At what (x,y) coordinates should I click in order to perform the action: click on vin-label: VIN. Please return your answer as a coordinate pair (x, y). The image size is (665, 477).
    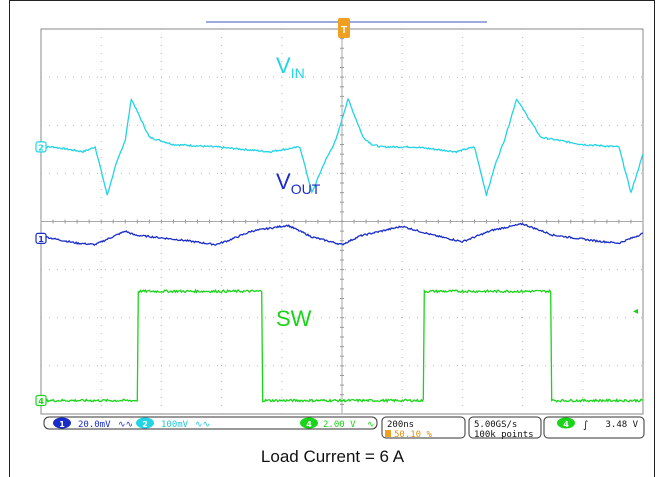
    Looking at the image, I should click on (290, 67).